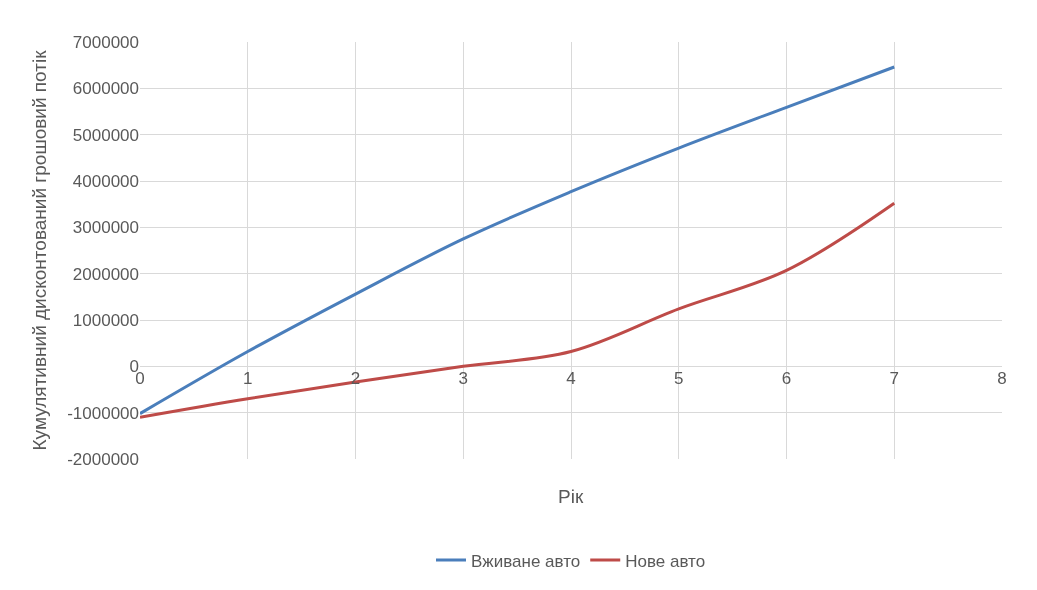 The height and width of the screenshot is (590, 1037). I want to click on x-tick-label: 8, so click(1002, 379).